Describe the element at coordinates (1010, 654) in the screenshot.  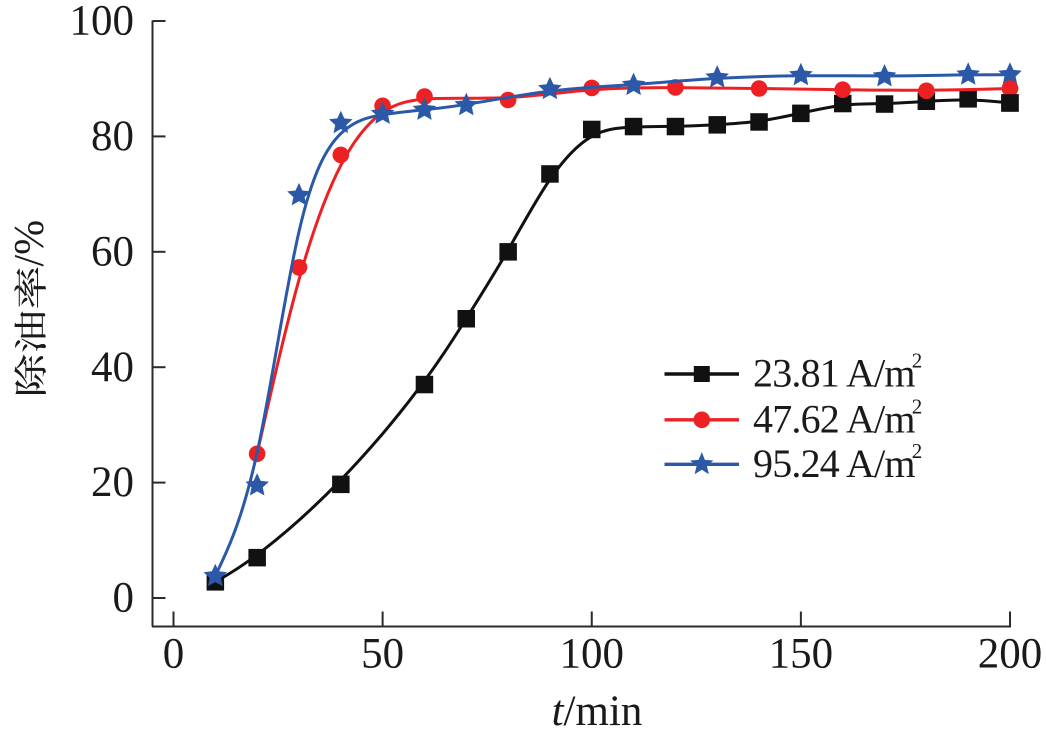
I see `svg-text: 200` at that location.